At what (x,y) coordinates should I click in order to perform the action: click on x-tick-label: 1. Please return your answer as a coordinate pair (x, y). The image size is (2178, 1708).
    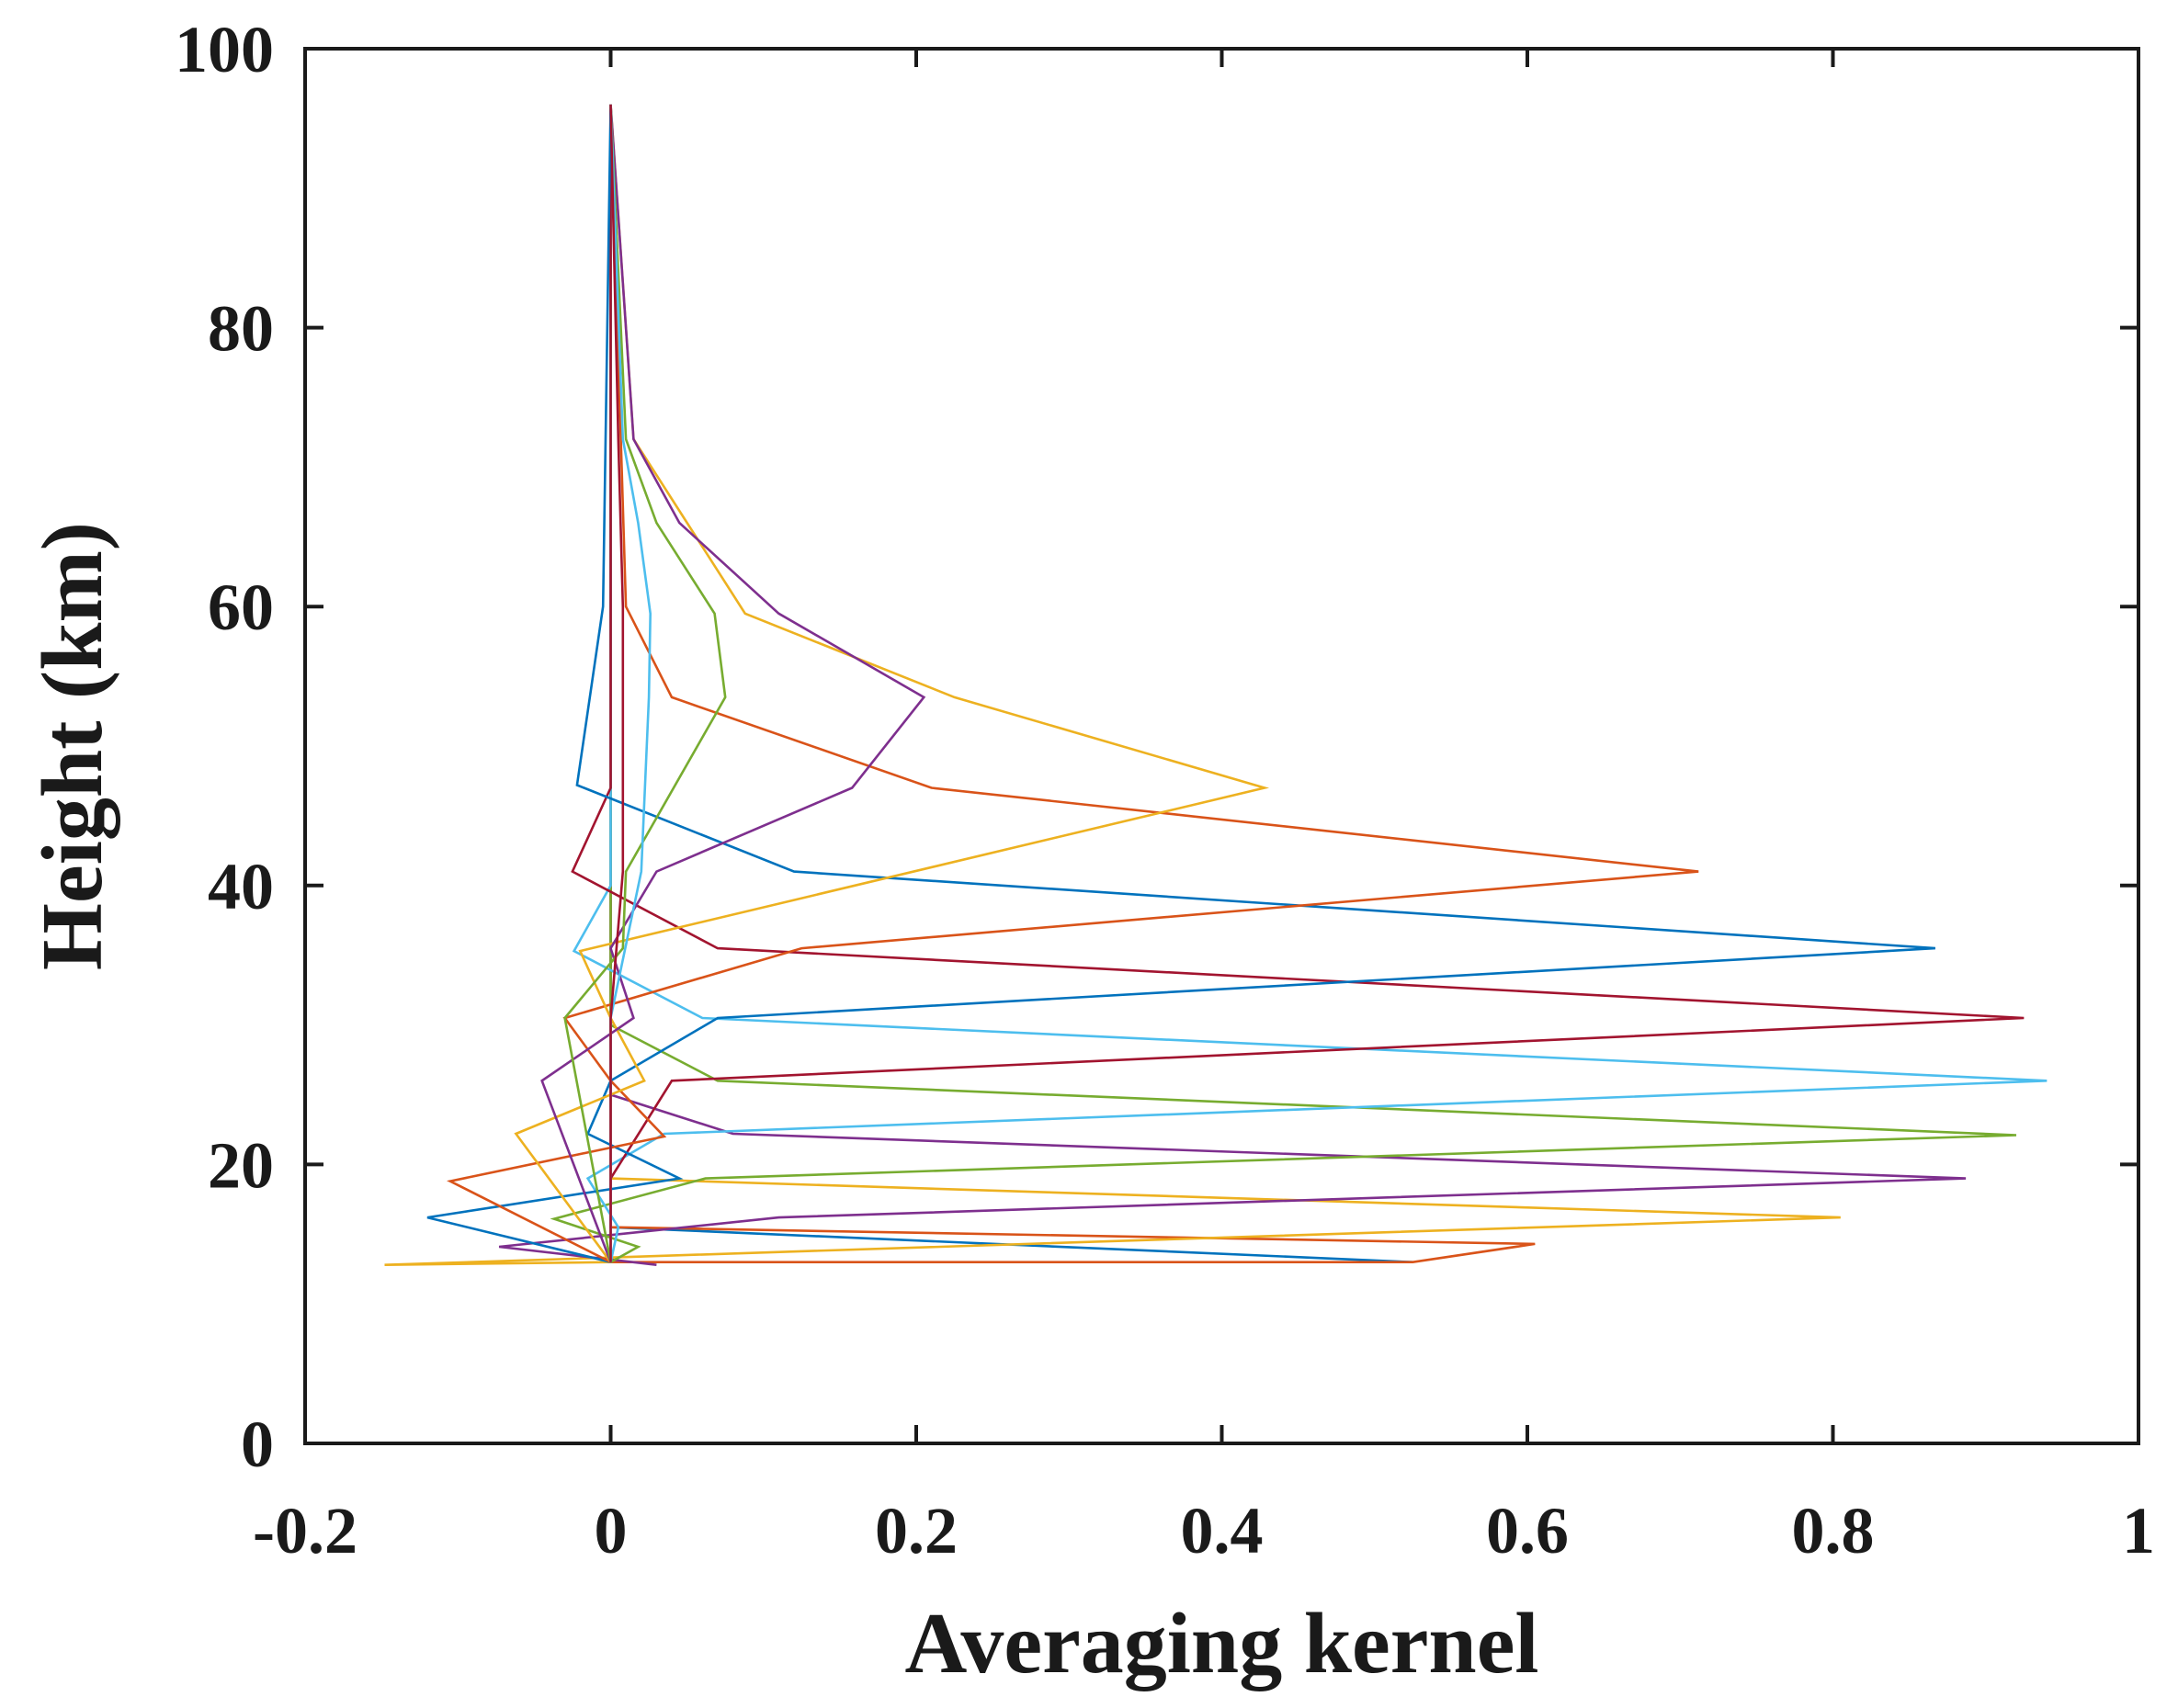
    Looking at the image, I should click on (2138, 1530).